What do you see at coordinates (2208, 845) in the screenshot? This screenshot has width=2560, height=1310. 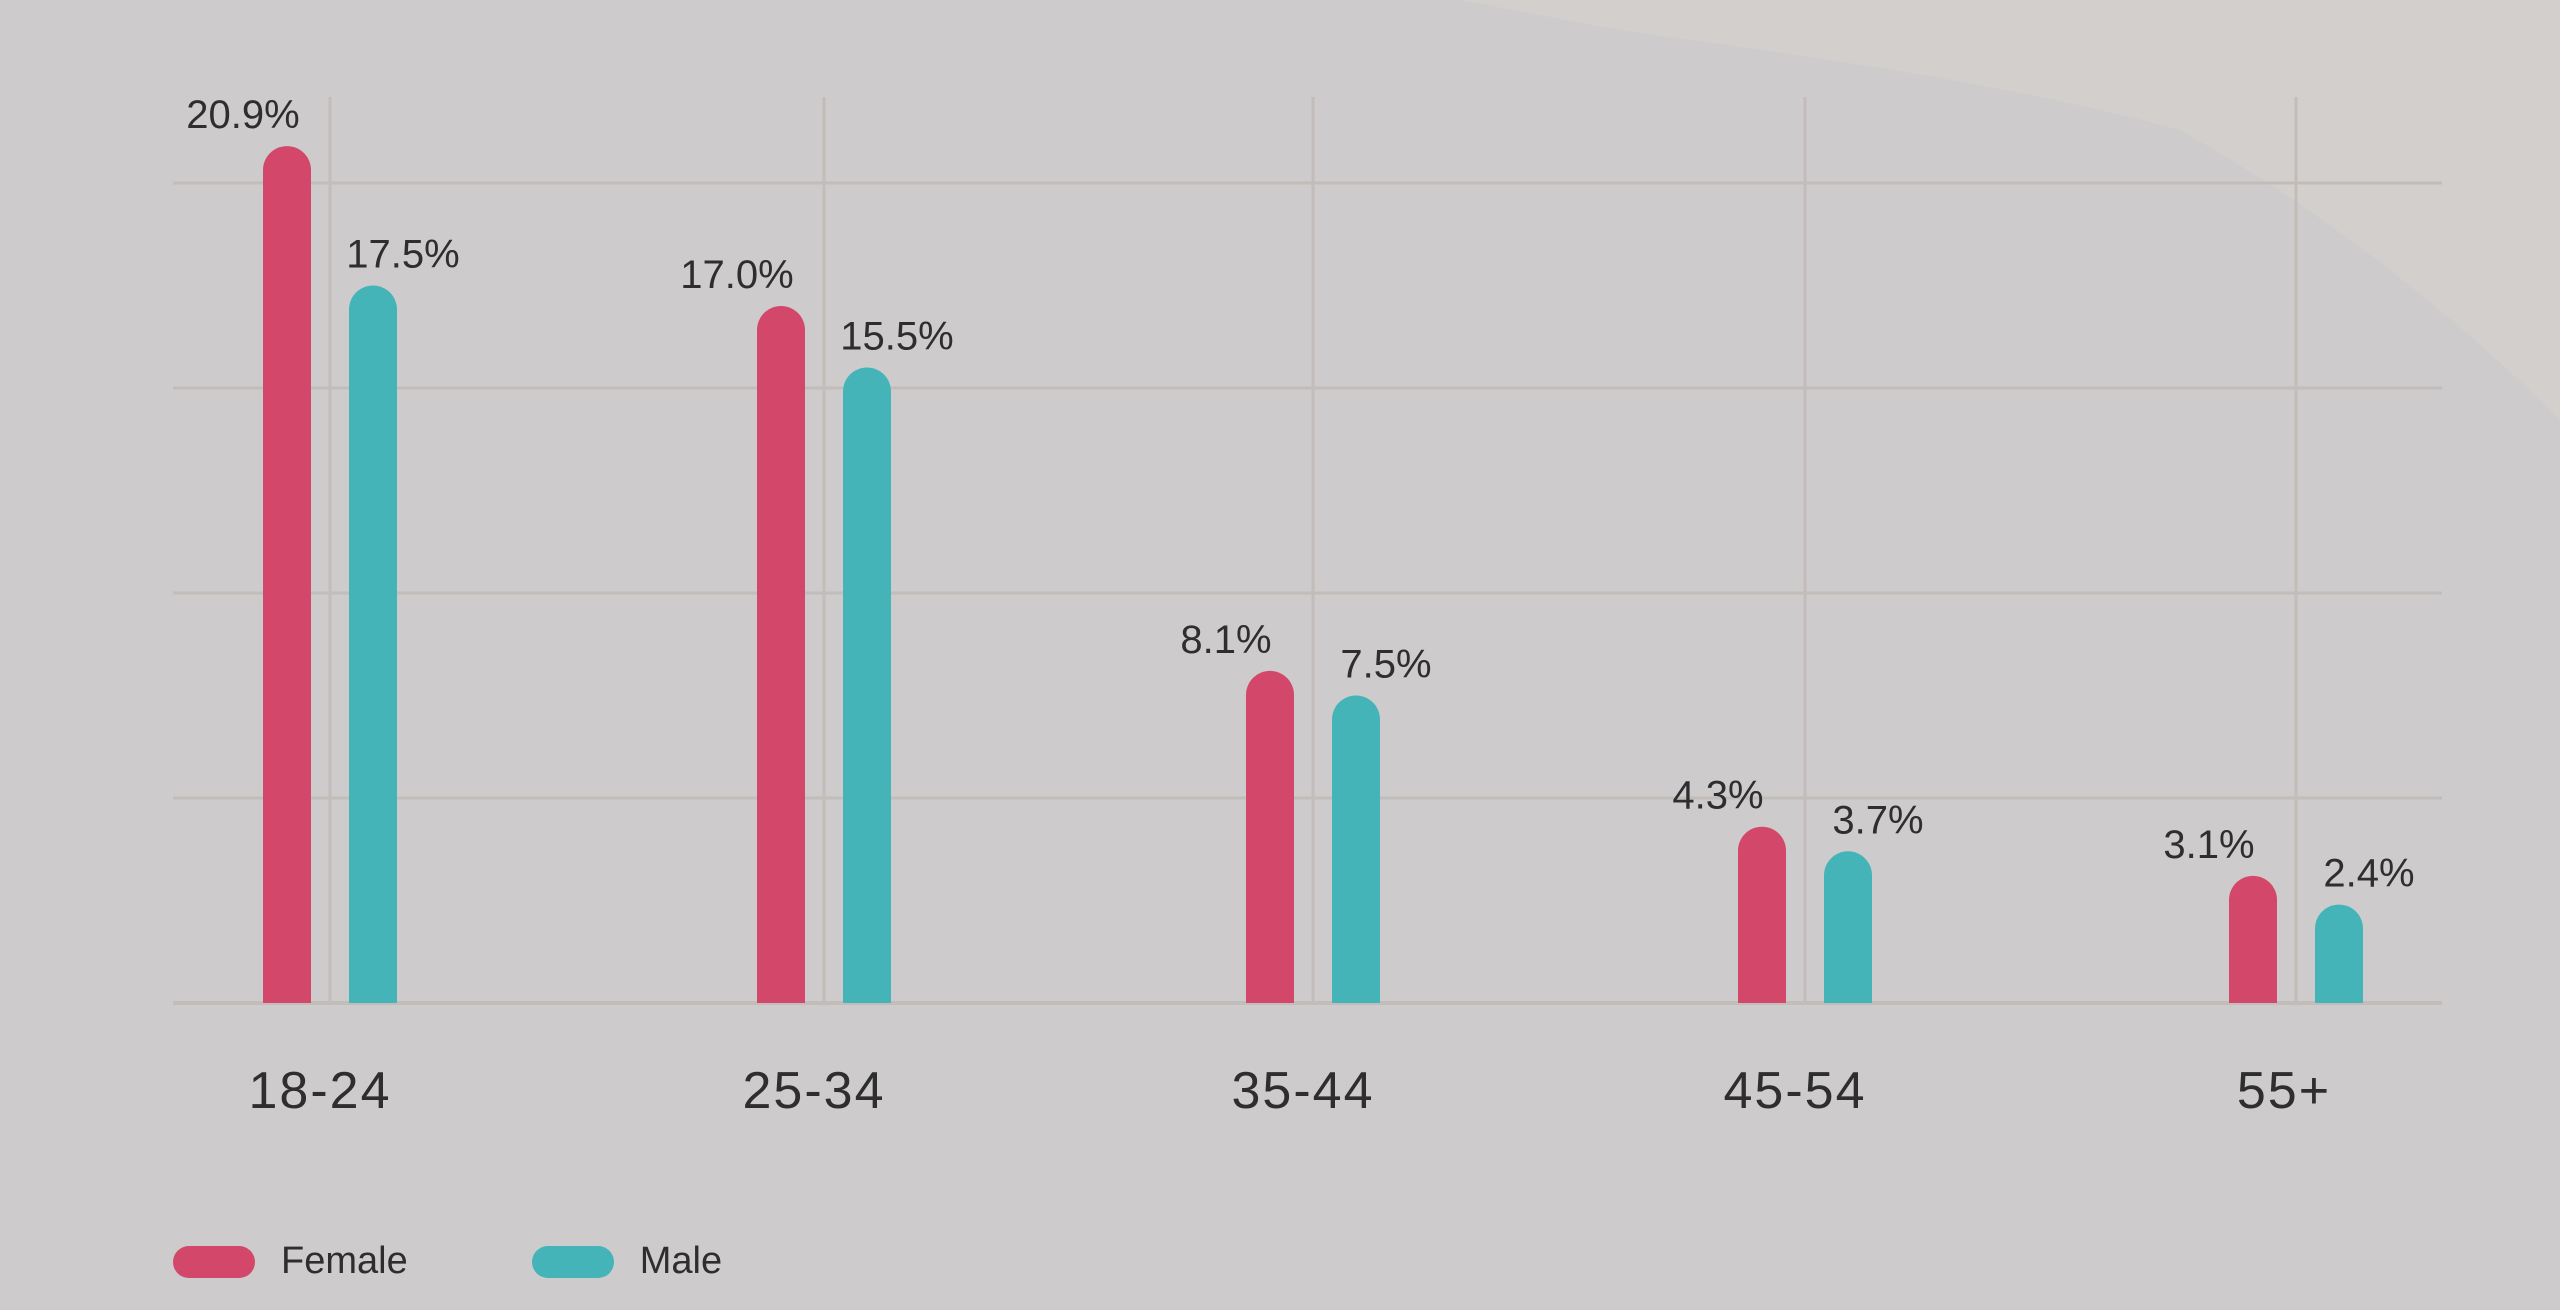 I see `data-label-female-55+: 3.1%` at bounding box center [2208, 845].